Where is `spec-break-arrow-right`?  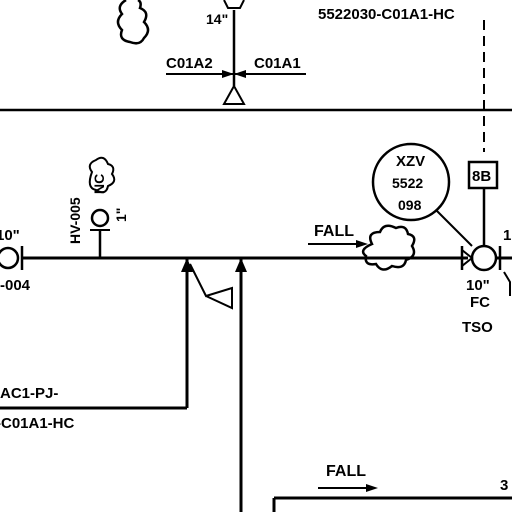
spec-break-arrow-right is located at coordinates (240, 74).